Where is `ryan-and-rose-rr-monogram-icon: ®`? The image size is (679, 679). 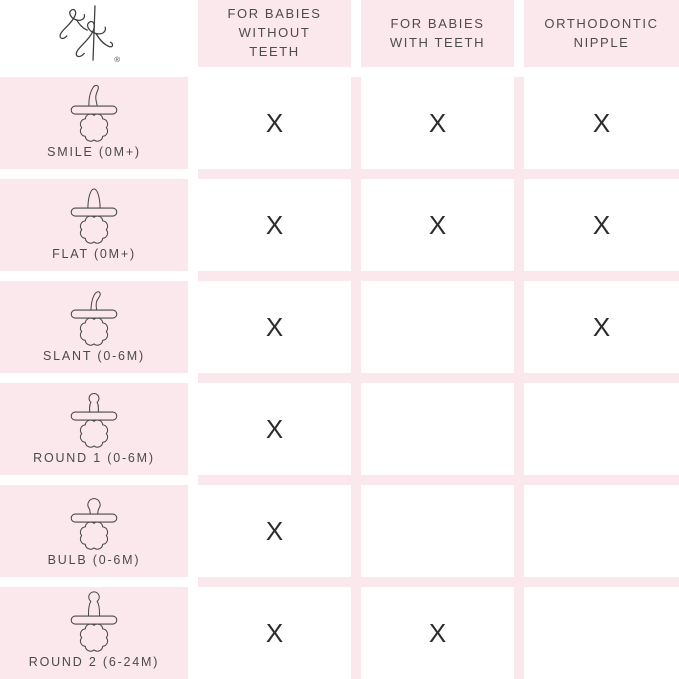
ryan-and-rose-rr-monogram-icon: ® is located at coordinates (89, 34).